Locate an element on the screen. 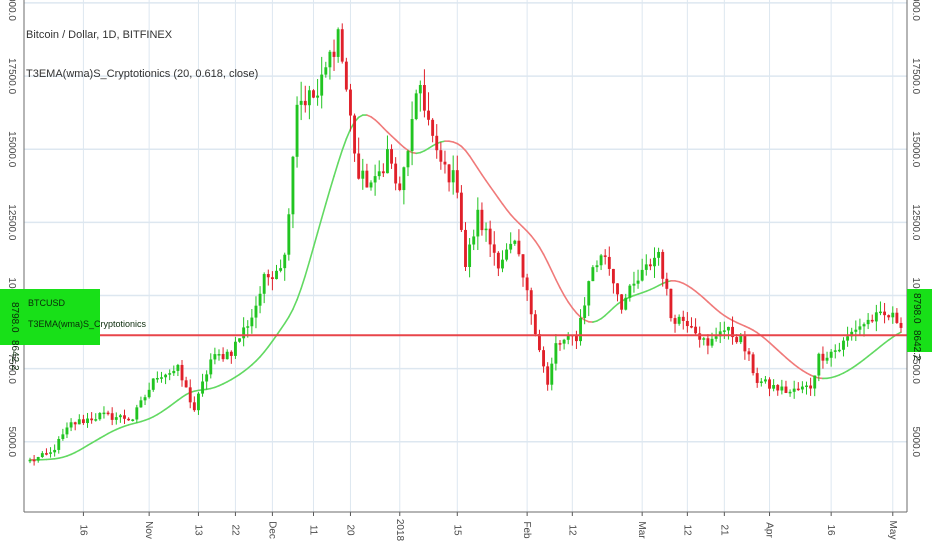 The width and height of the screenshot is (932, 550). indicator-tag: T3EMA(wma)S_Cryptotionics is located at coordinates (87, 324).